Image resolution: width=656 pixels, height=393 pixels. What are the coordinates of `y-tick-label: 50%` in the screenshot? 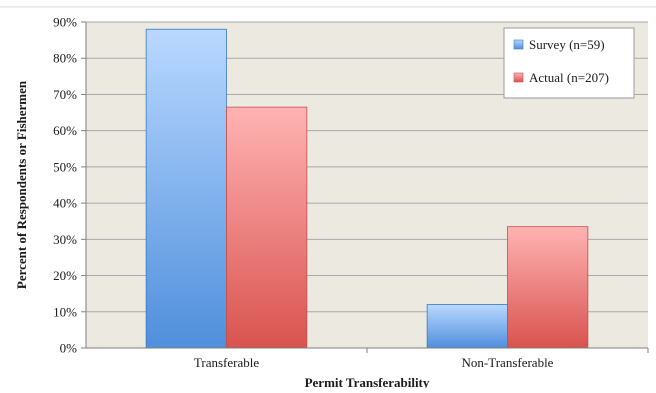 It's located at (65, 166).